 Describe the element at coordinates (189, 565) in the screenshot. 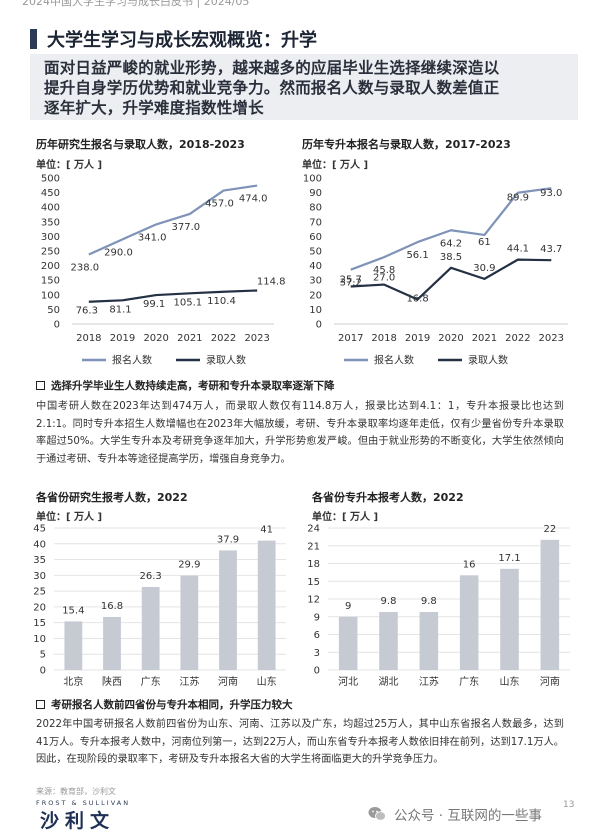

I see `data-label: 29.9` at that location.